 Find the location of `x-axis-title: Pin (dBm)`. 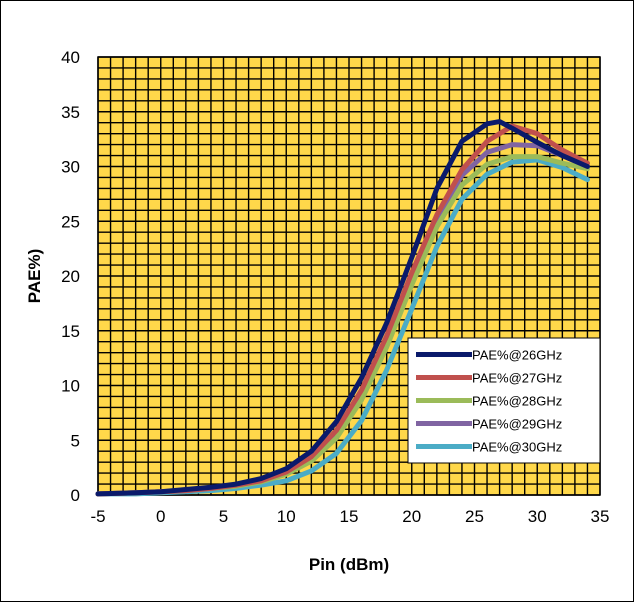

x-axis-title: Pin (dBm) is located at coordinates (349, 564).